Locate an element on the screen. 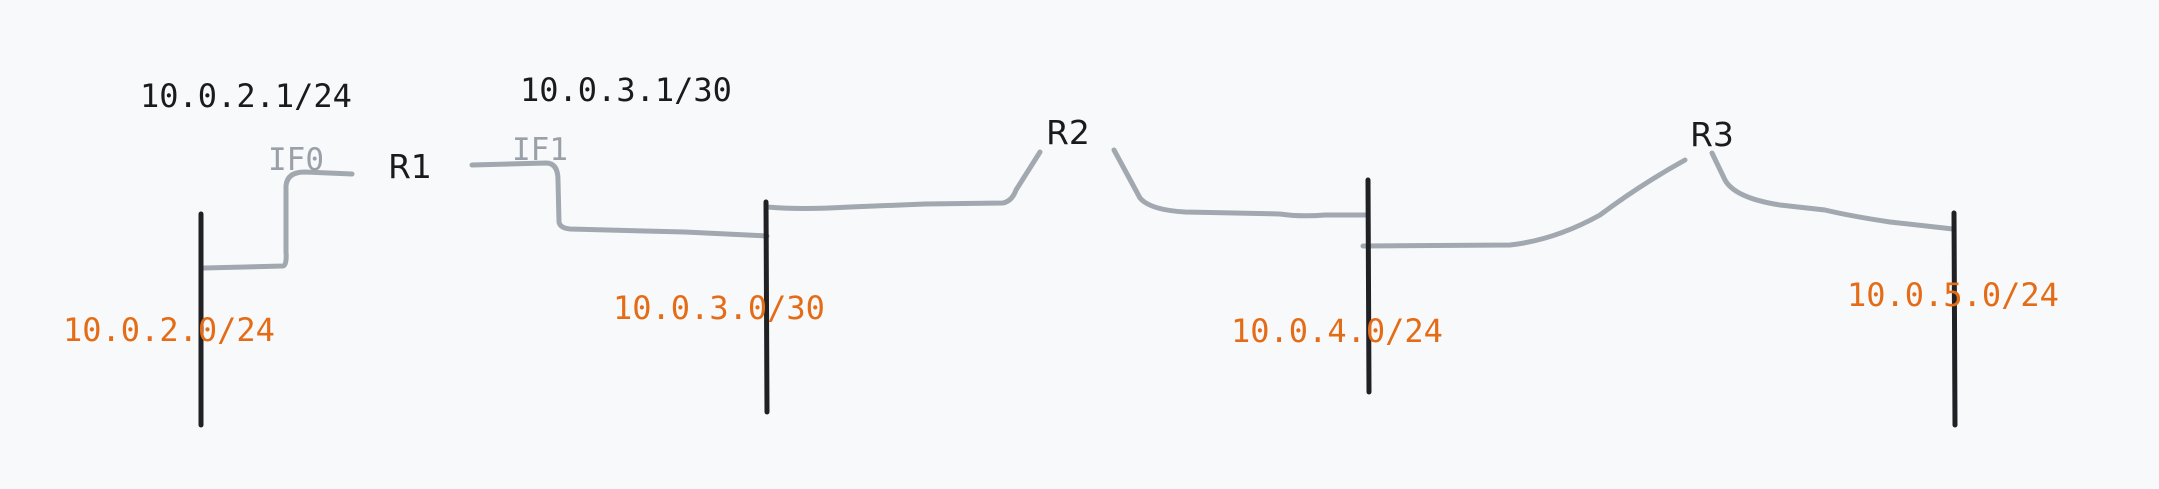 This screenshot has width=2159, height=489. router-r3: R3 is located at coordinates (1712, 134).